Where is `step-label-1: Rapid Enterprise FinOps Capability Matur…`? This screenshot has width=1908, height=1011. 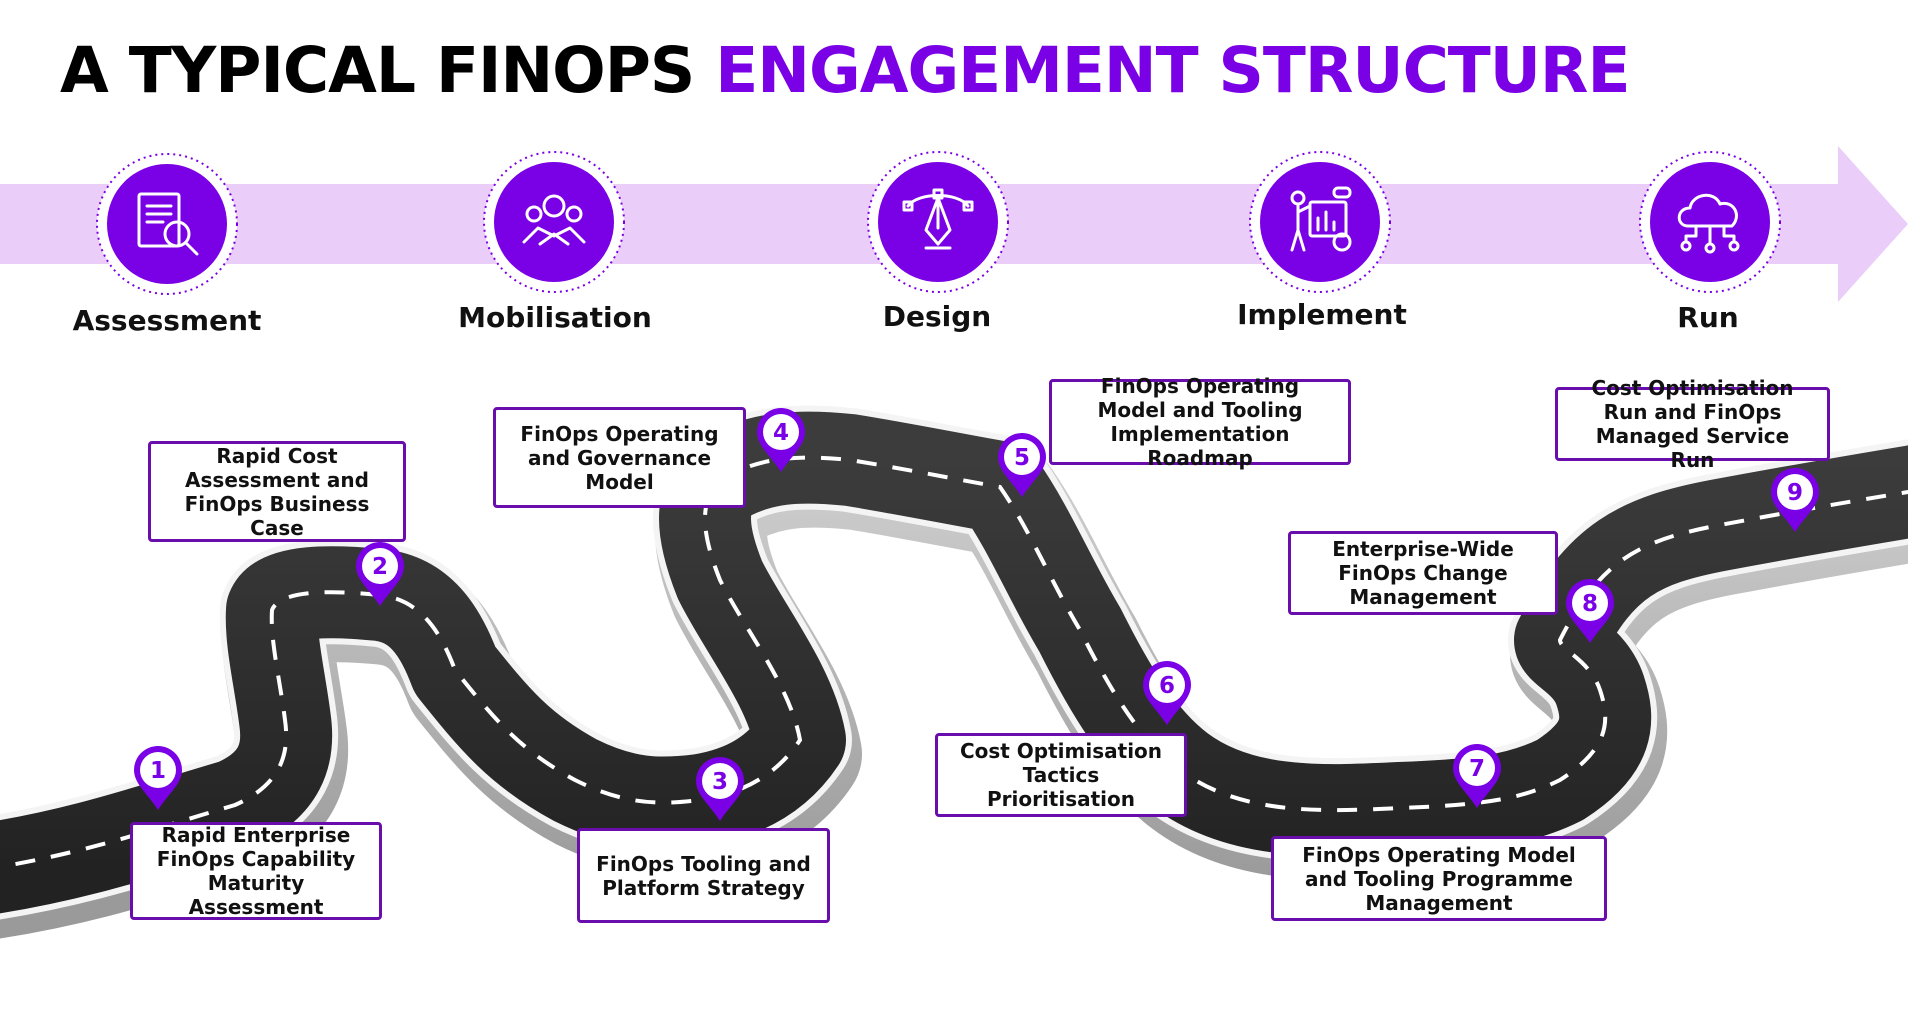 step-label-1: Rapid Enterprise FinOps Capability Matur… is located at coordinates (256, 871).